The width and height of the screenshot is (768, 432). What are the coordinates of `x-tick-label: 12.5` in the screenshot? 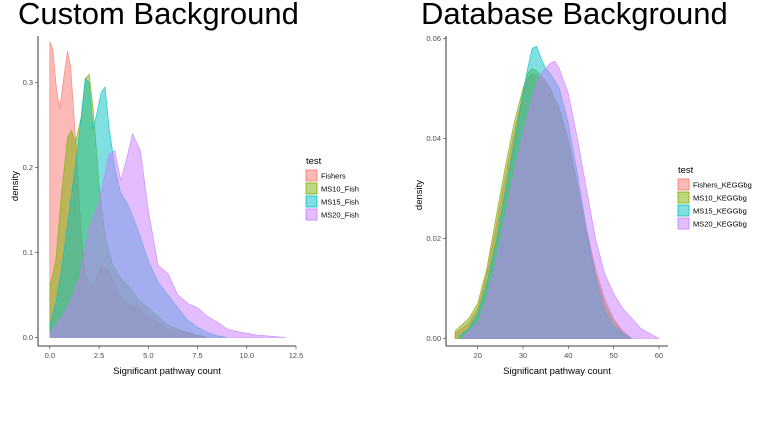 It's located at (296, 355).